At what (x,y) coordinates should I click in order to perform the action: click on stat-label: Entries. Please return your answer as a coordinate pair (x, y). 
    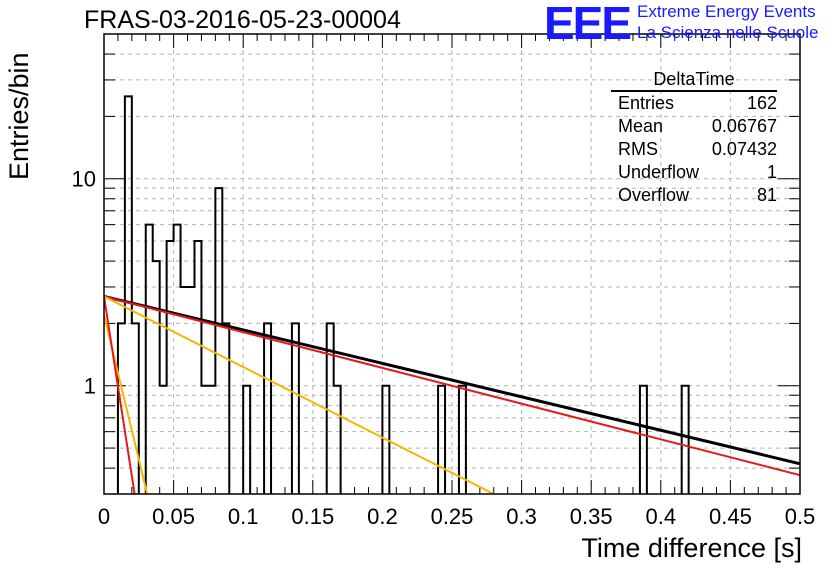
    Looking at the image, I should click on (646, 103).